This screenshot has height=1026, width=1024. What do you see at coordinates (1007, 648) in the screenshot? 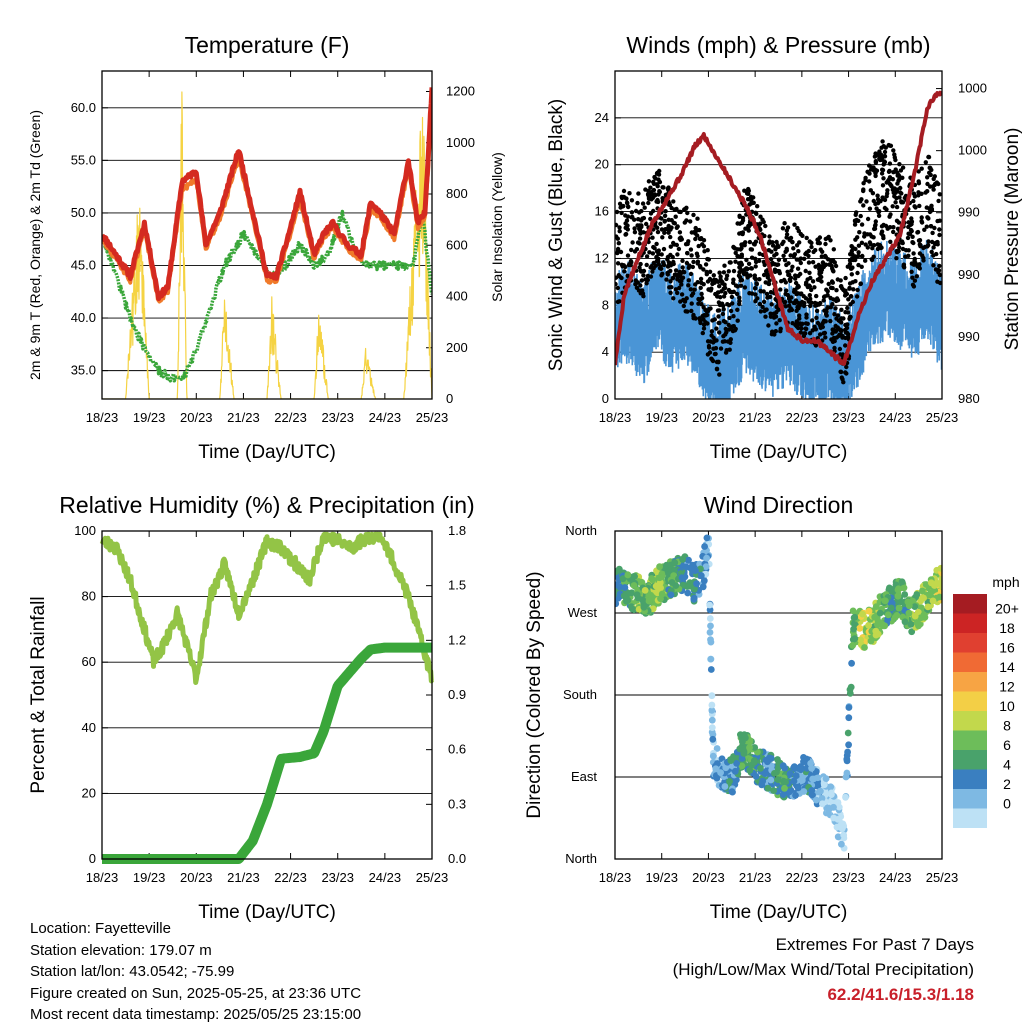
I see `legend-label: 16` at bounding box center [1007, 648].